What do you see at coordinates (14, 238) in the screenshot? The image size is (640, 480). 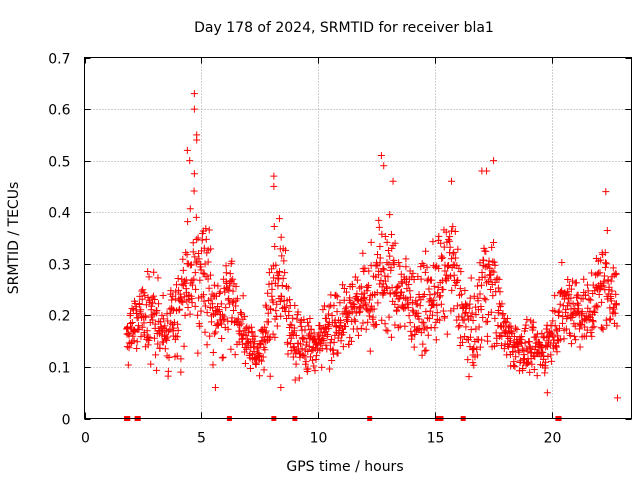 I see `y-axis-label: SRMTID / TECUs` at bounding box center [14, 238].